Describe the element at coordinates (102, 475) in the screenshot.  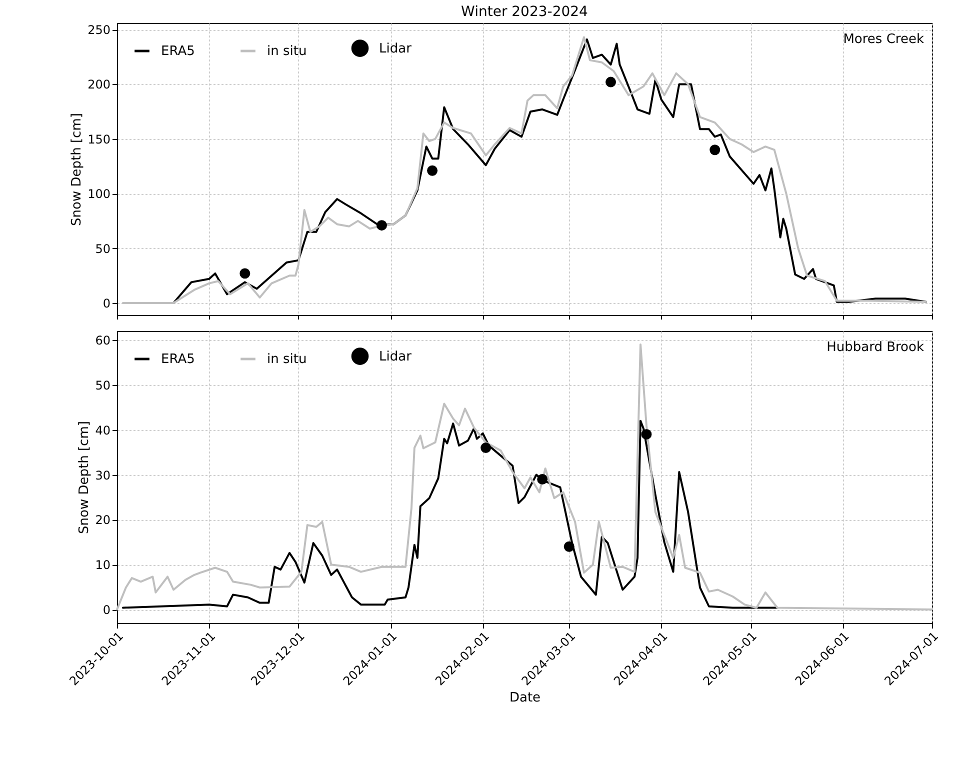
I see `y-tick-label: 30` at that location.